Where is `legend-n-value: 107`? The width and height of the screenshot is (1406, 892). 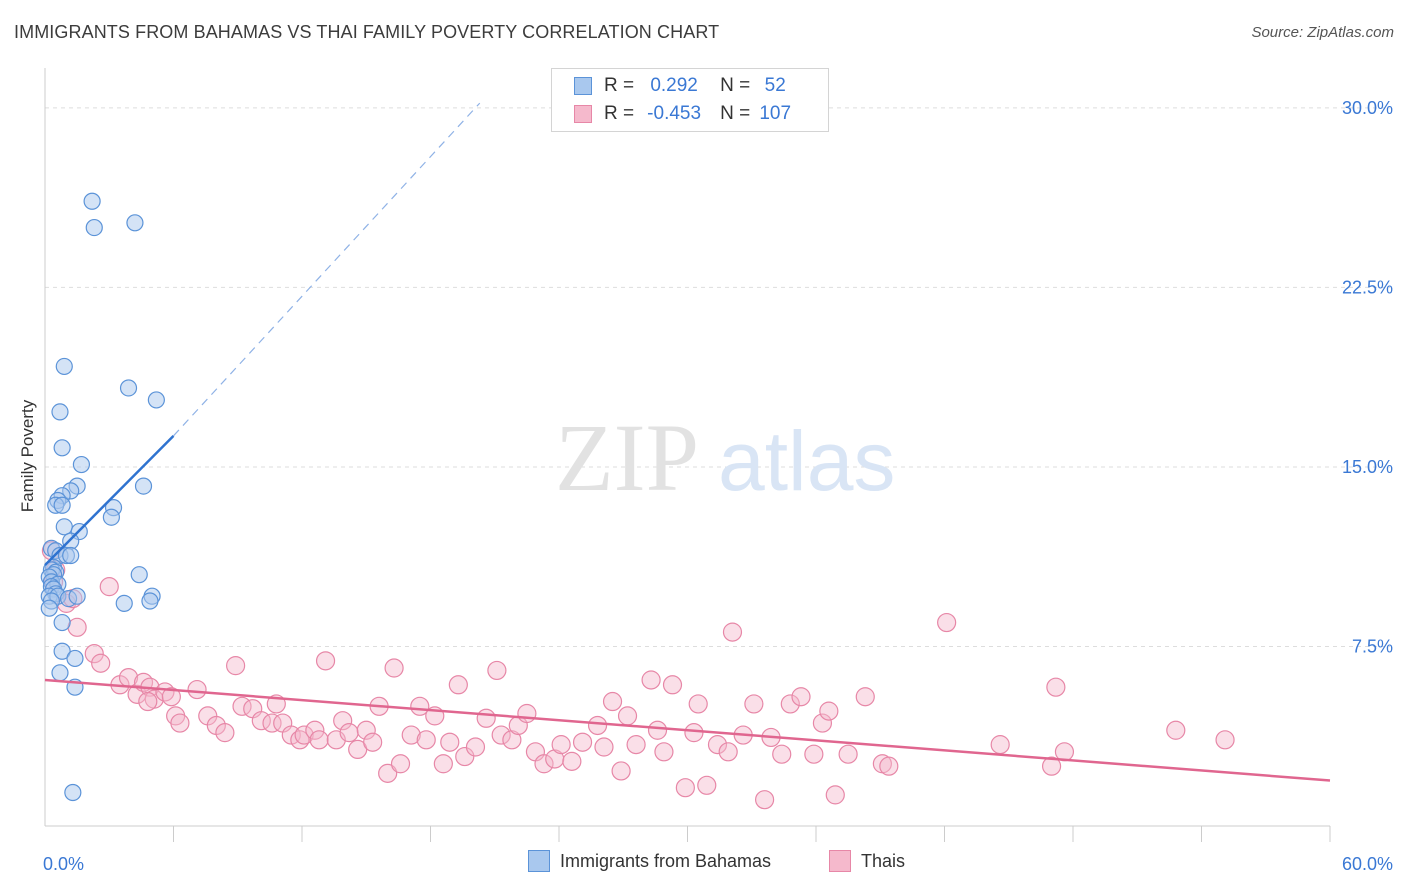 legend-n-value: 107 is located at coordinates (775, 113).